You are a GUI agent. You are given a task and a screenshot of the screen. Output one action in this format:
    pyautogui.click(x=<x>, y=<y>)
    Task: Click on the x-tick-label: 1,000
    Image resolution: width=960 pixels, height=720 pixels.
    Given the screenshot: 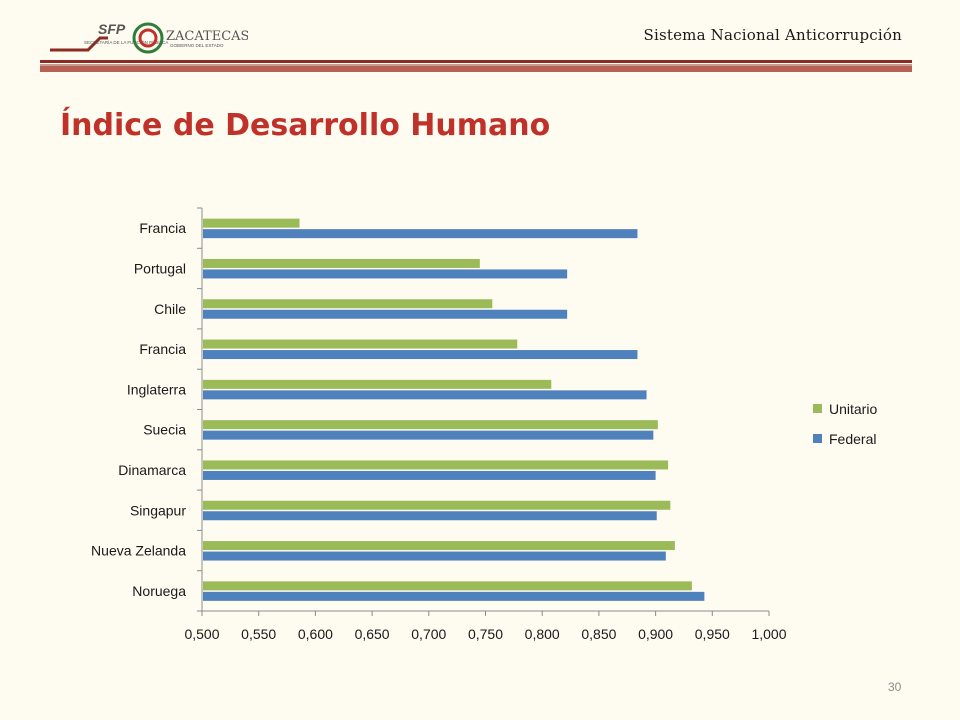 What is the action you would take?
    pyautogui.click(x=768, y=634)
    